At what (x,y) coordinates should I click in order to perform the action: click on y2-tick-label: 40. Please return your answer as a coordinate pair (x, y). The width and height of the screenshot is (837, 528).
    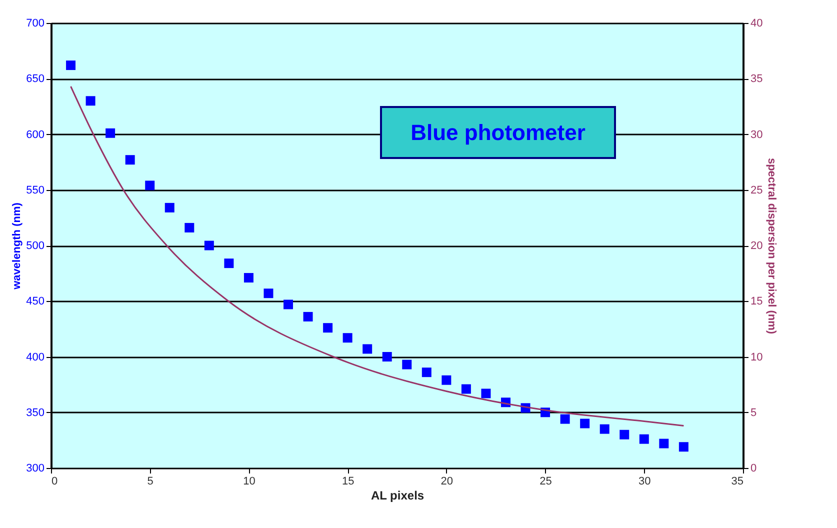
    Looking at the image, I should click on (756, 24).